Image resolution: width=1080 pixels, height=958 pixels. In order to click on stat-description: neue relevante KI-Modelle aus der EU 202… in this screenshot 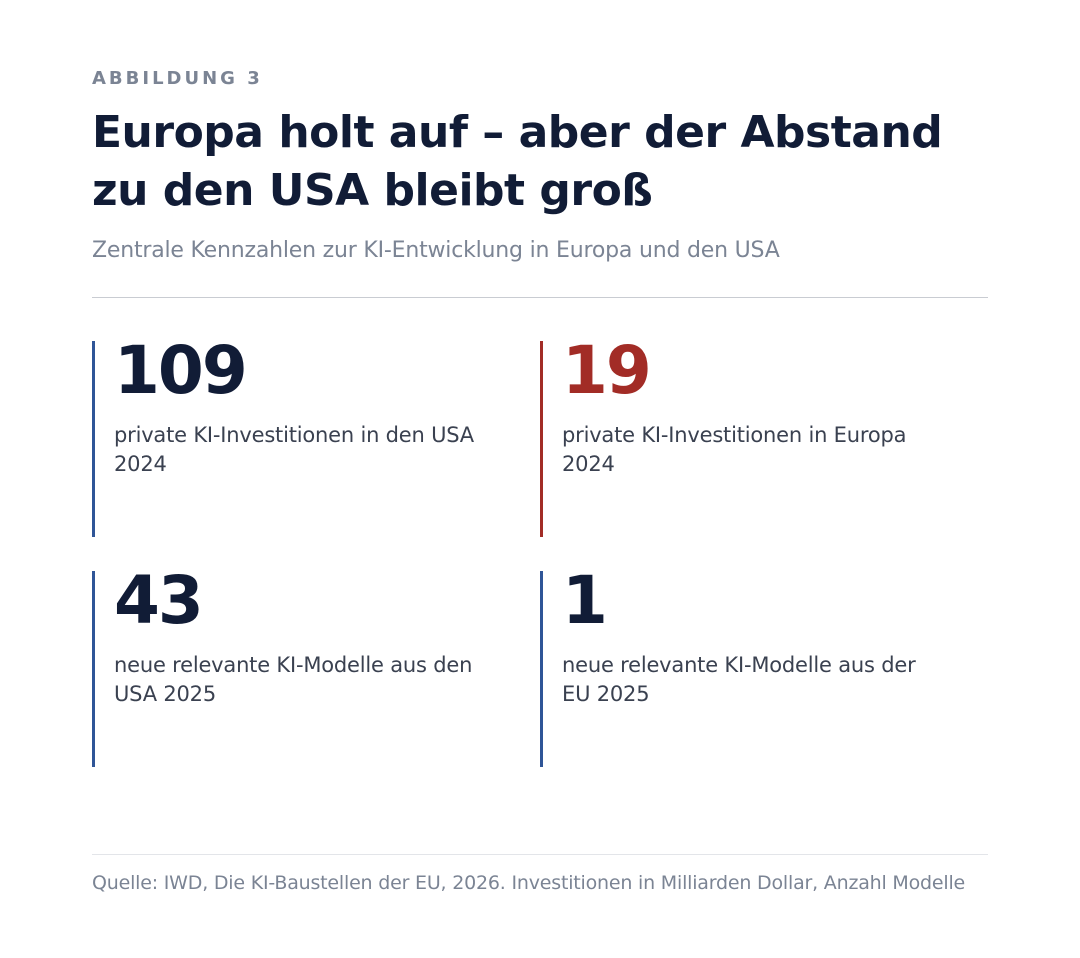, I will do `click(739, 679)`.